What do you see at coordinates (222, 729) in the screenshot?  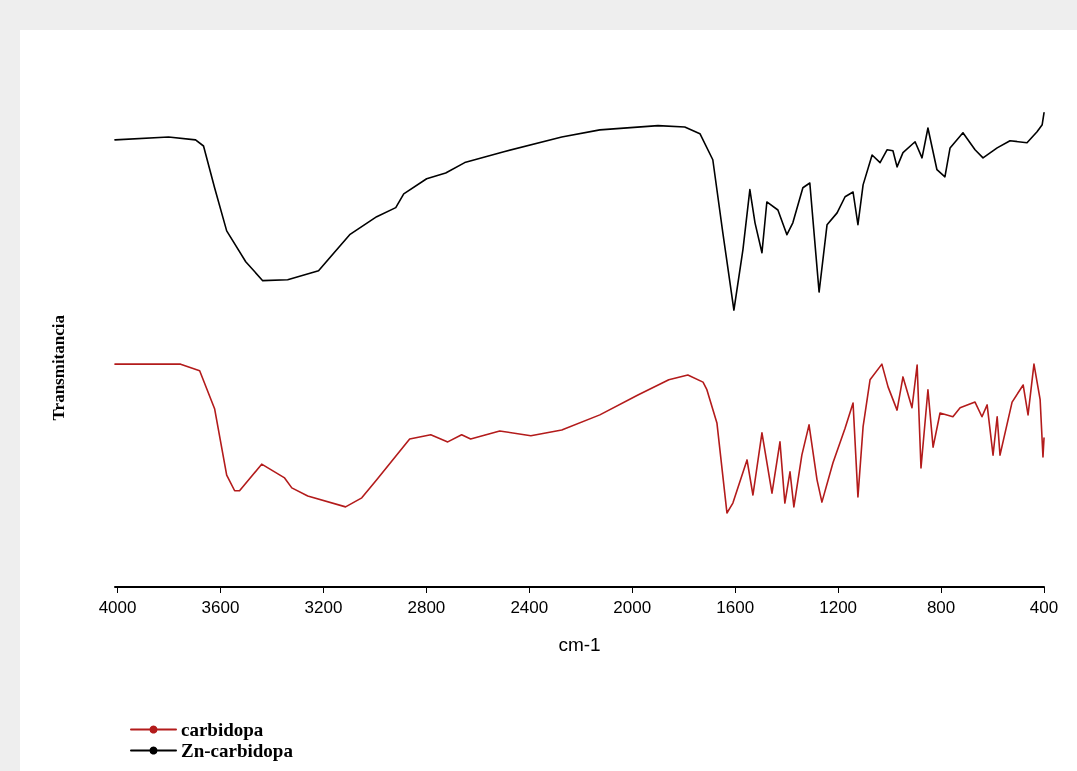 I see `legend-label: carbidopa` at bounding box center [222, 729].